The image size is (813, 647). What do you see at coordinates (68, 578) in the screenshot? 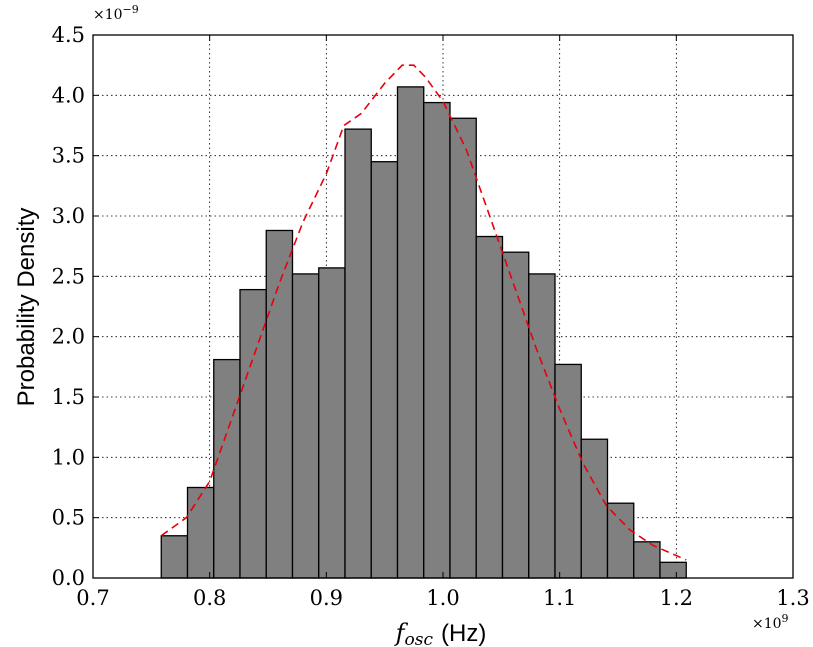
I see `y-tick-label: 0.0` at bounding box center [68, 578].